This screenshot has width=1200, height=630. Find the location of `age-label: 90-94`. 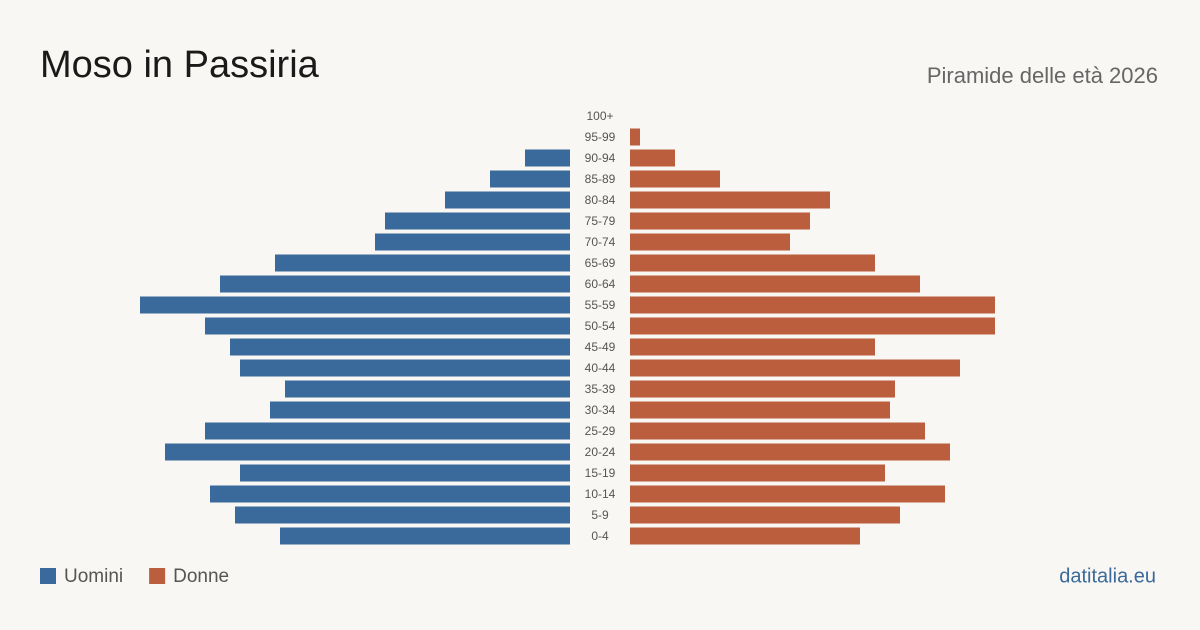

age-label: 90-94 is located at coordinates (600, 158).